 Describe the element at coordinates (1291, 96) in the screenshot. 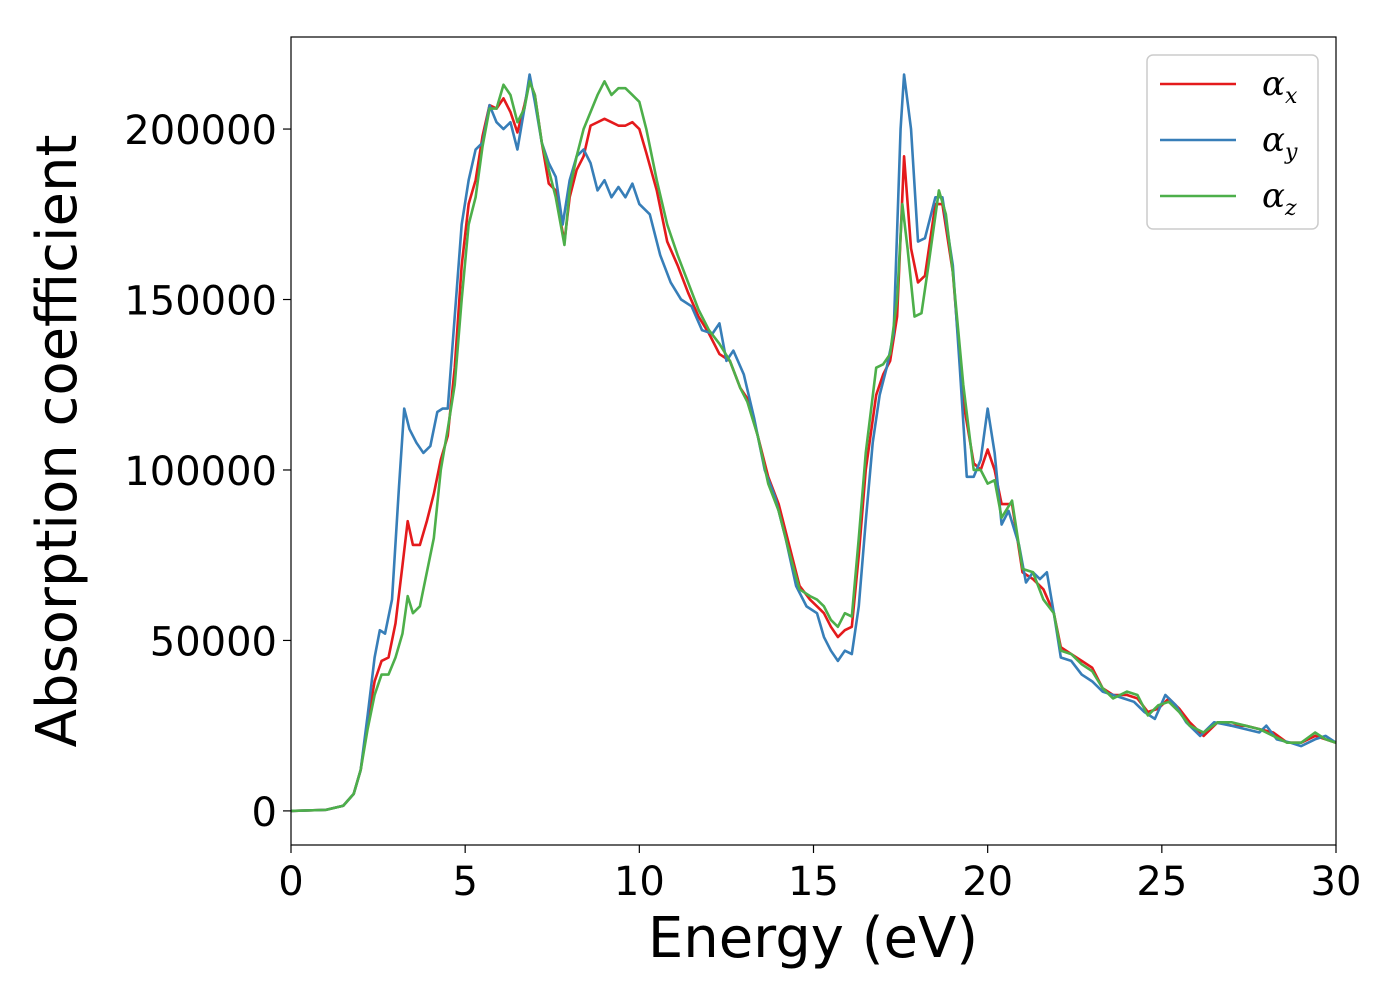

I see `legend-label-subscript: x` at that location.